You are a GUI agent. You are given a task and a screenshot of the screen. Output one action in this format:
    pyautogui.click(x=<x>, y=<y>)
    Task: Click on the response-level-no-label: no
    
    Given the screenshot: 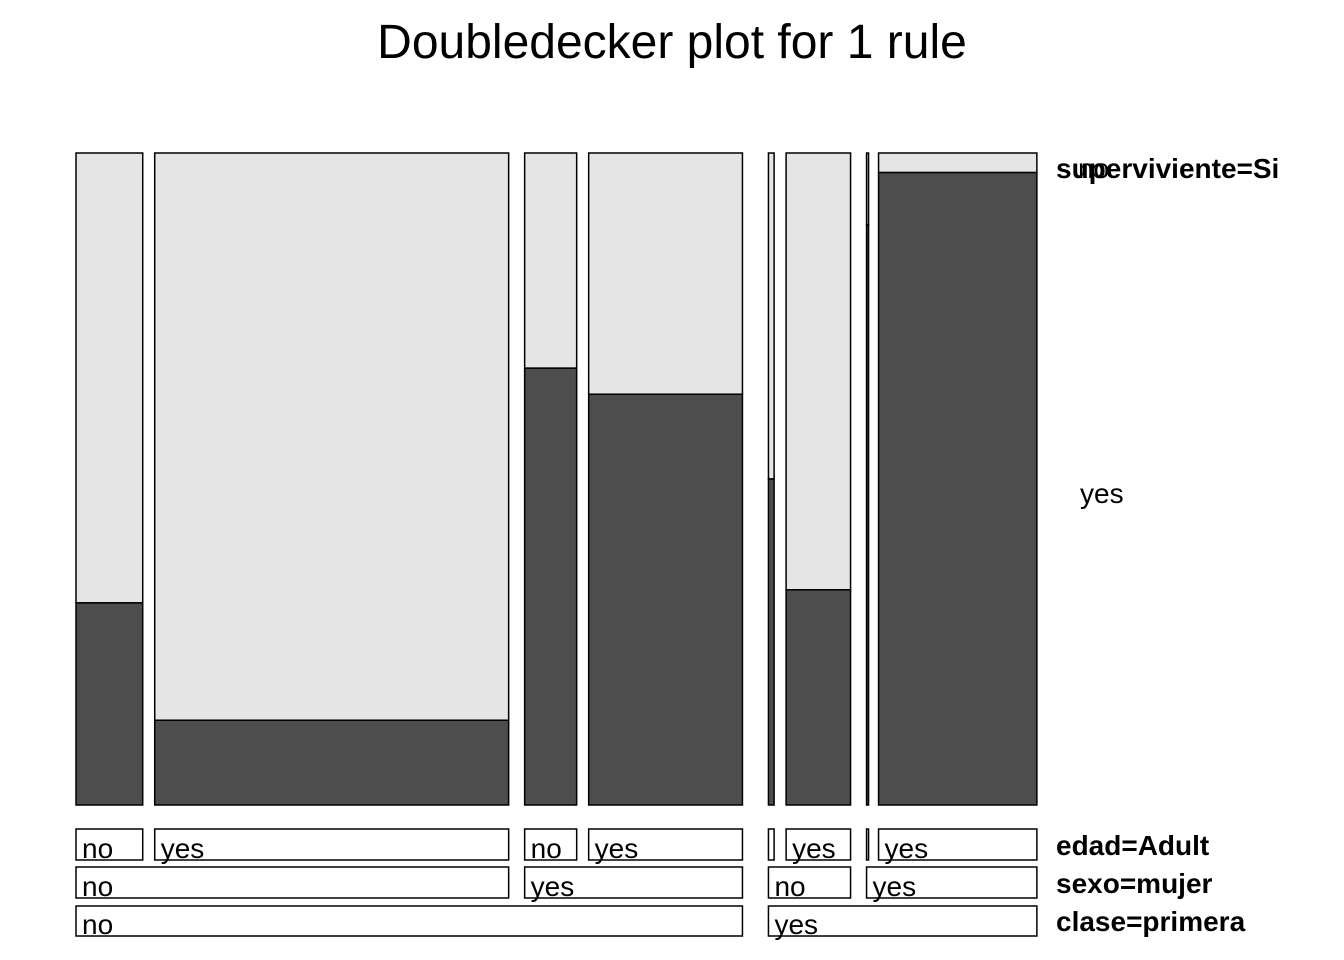 What is the action you would take?
    pyautogui.click(x=1093, y=168)
    